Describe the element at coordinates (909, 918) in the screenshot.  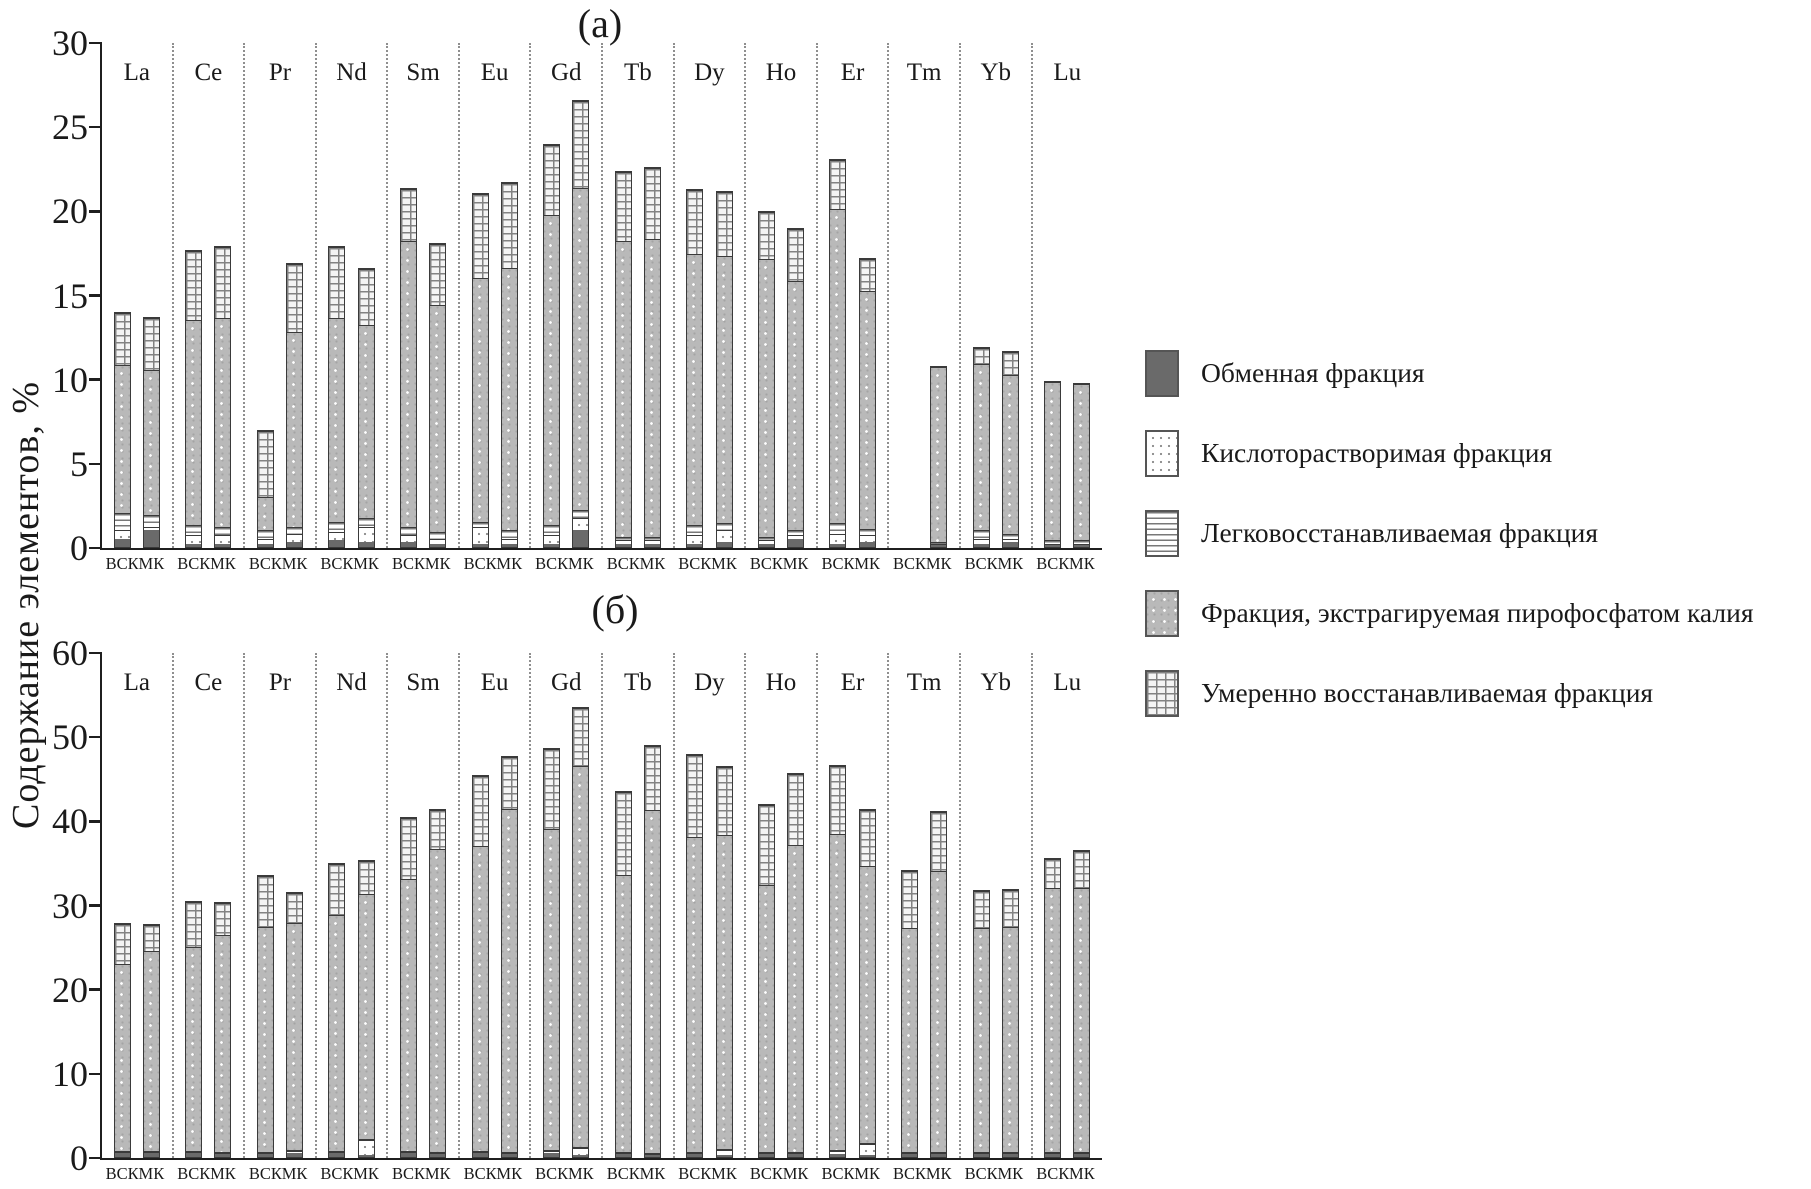
I see `bar-slot-Tm-ВСК: ВСК` at that location.